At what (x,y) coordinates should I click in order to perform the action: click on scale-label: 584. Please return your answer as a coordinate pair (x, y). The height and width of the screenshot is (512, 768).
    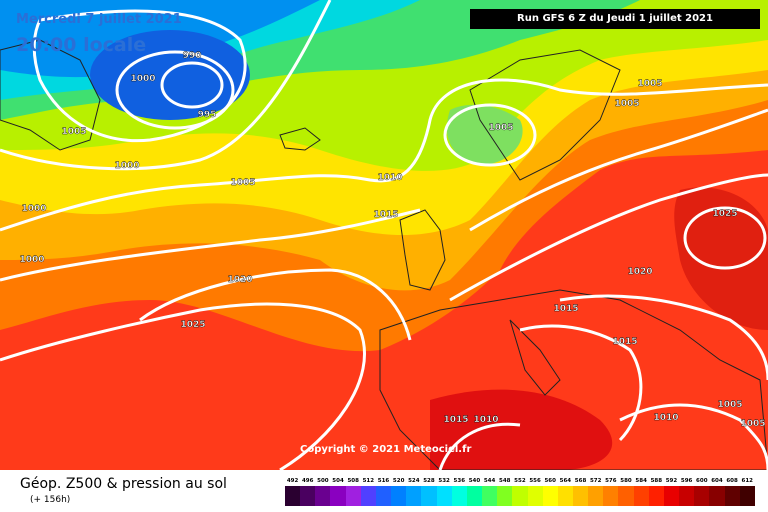
    Looking at the image, I should click on (641, 481).